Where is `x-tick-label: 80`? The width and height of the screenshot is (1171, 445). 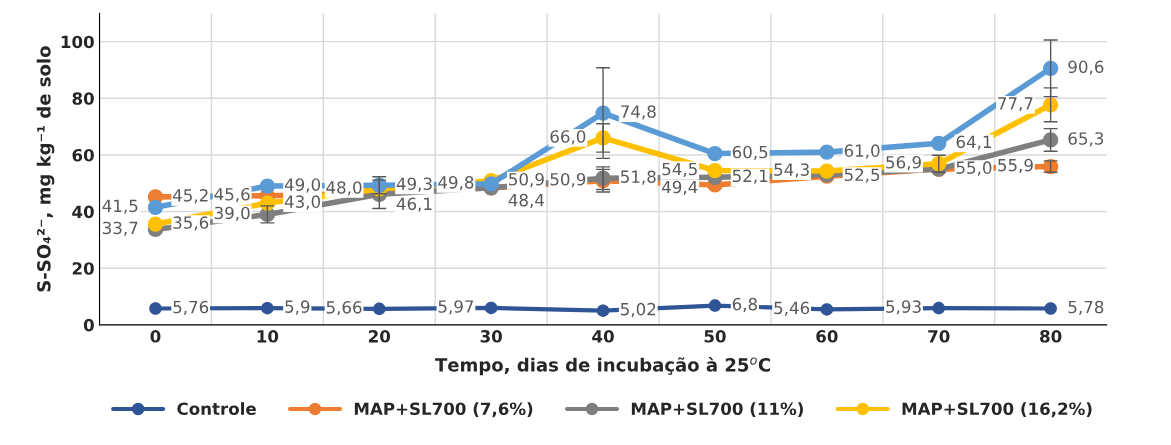
x-tick-label: 80 is located at coordinates (1051, 336).